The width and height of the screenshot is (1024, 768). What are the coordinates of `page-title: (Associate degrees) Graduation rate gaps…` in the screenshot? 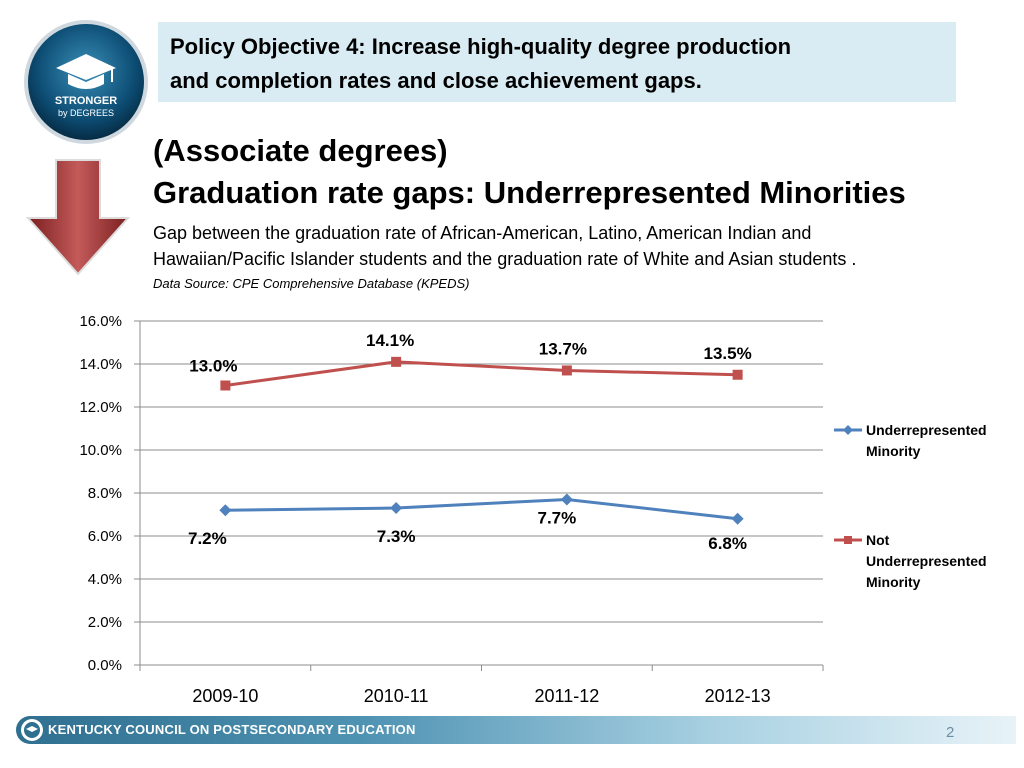 It's located at (583, 172).